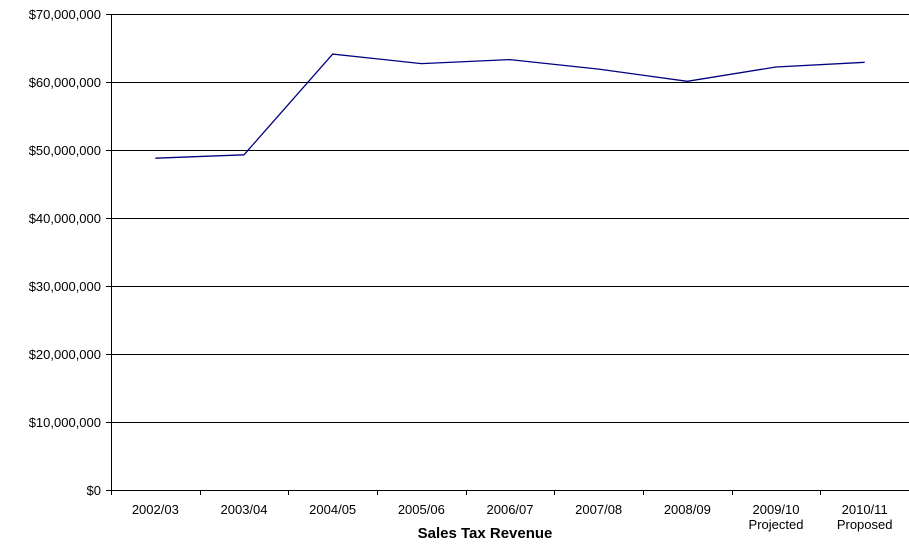  I want to click on y-tick-label: $20,000,000, so click(65, 354).